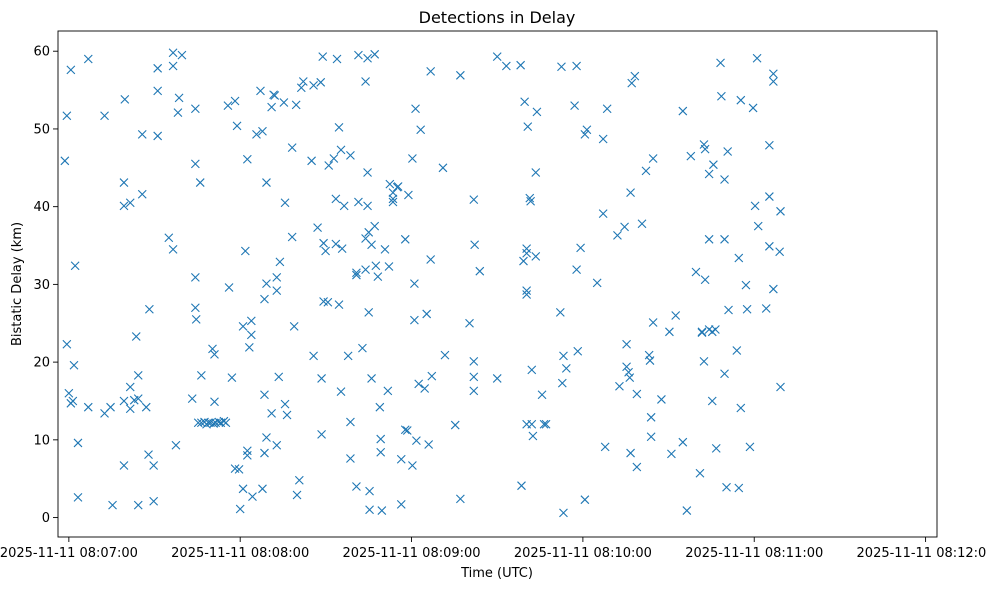 This screenshot has height=590, width=986. Describe the element at coordinates (412, 553) in the screenshot. I see `x-tick-label: 2025-11-11 08:09:00` at that location.